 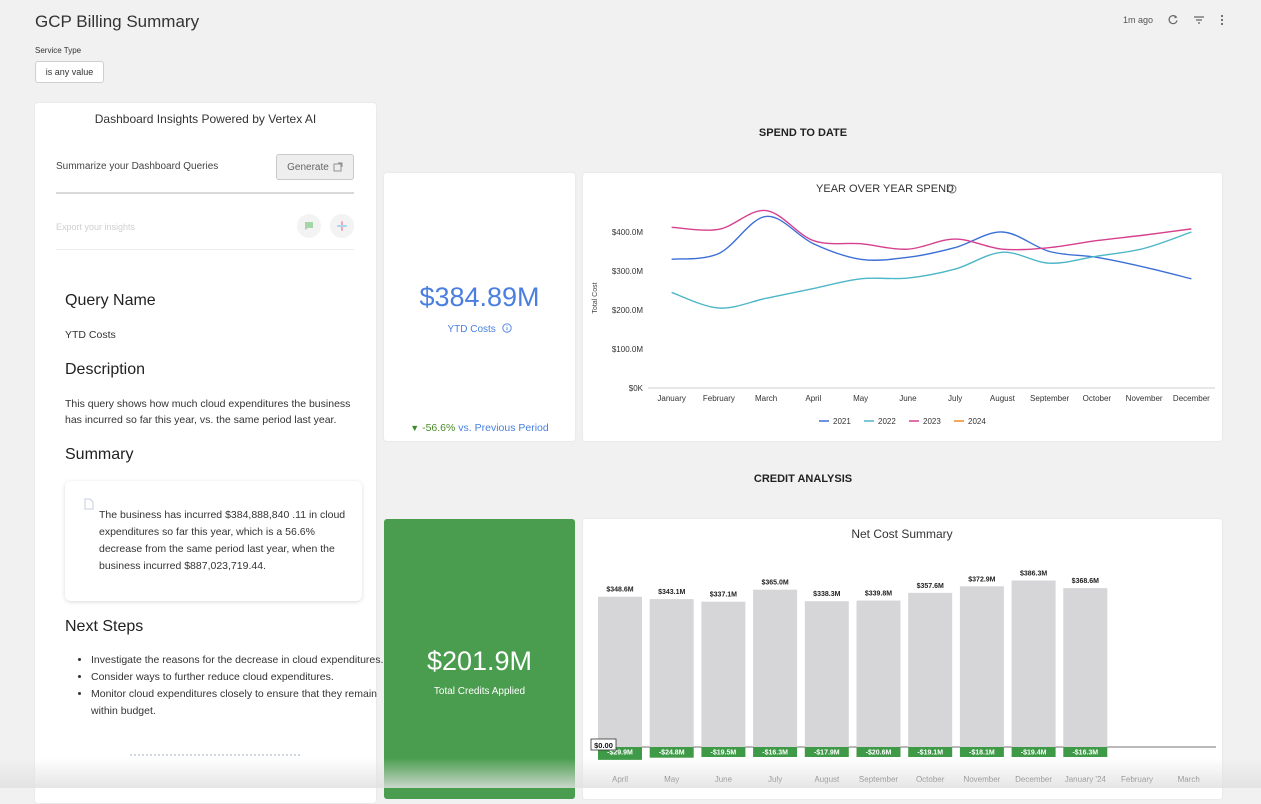 I want to click on document-icon, so click(x=89, y=504).